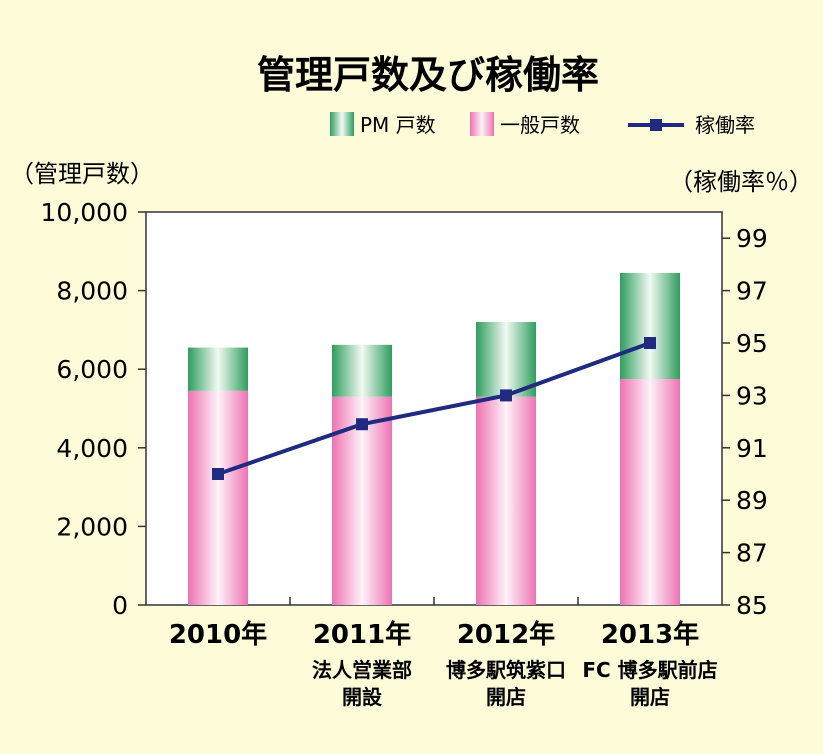 The height and width of the screenshot is (754, 823). Describe the element at coordinates (725, 125) in the screenshot. I see `legend-label-occupancy: 稼働率` at that location.